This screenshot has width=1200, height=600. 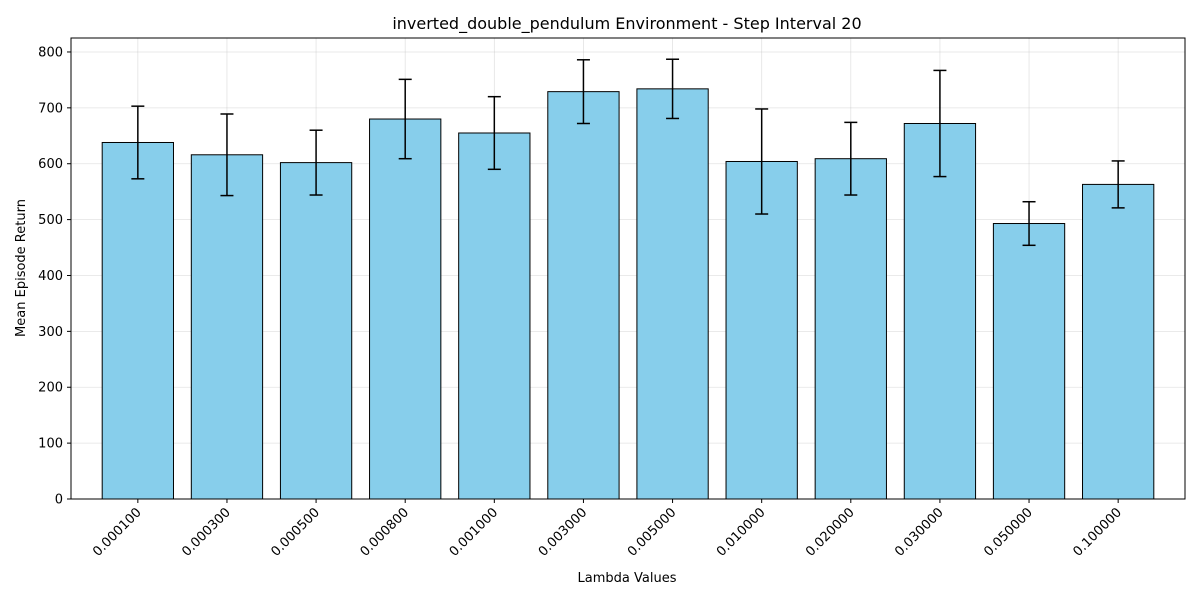 What do you see at coordinates (741, 532) in the screenshot?
I see `x-tick-label: 0.010000` at bounding box center [741, 532].